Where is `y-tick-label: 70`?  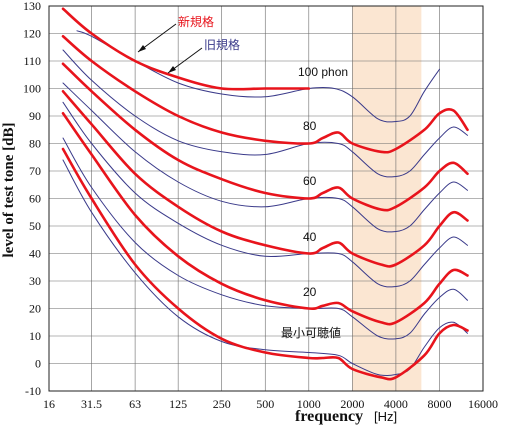 y-tick-label: 70 is located at coordinates (35, 171).